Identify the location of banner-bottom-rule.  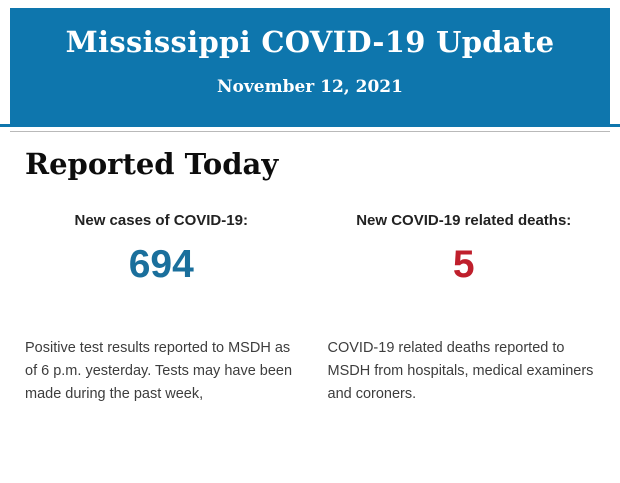
(310, 125).